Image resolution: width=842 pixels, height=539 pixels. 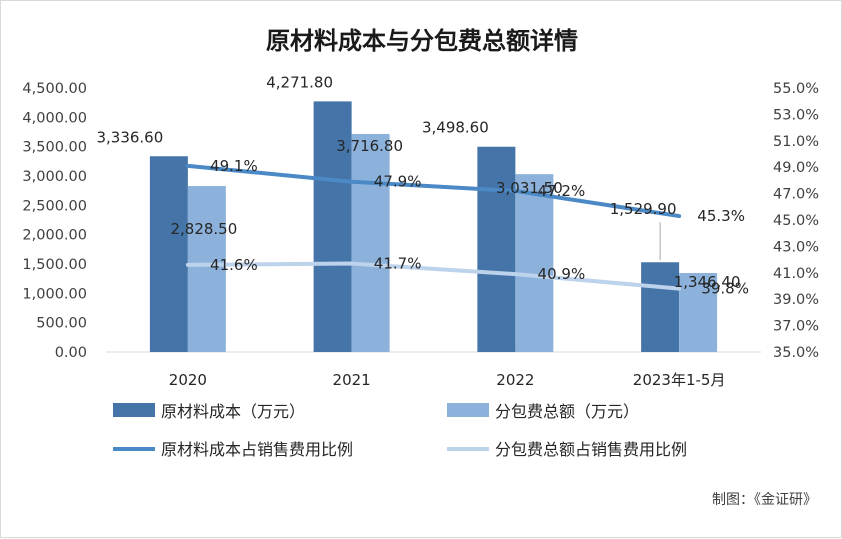 What do you see at coordinates (398, 264) in the screenshot?
I see `line-value-label: 41.7%` at bounding box center [398, 264].